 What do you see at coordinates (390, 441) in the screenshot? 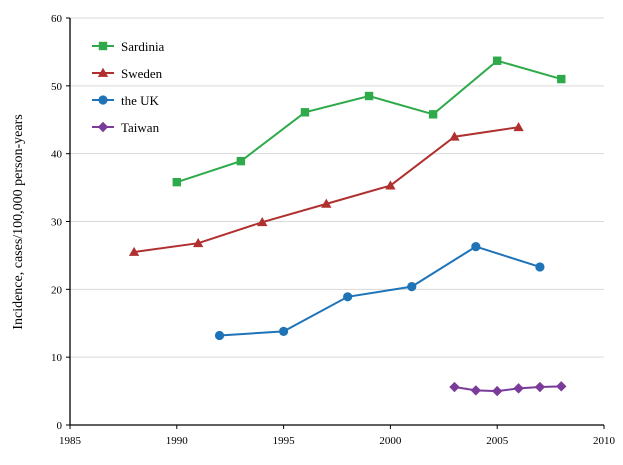
I see `x-tick-label-2000: 2000` at bounding box center [390, 441].